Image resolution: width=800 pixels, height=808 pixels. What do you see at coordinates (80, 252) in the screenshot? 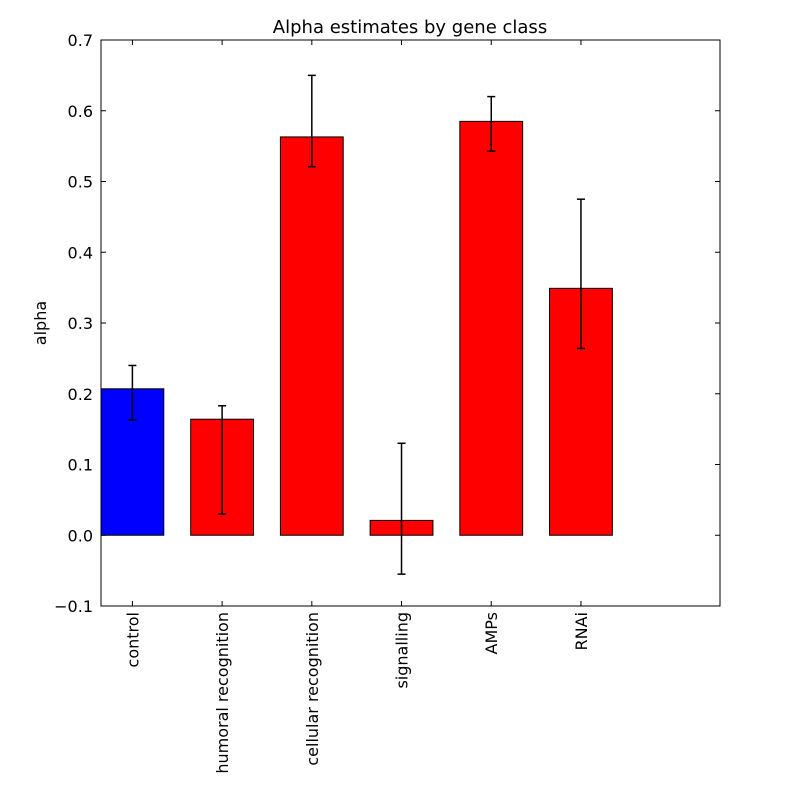
I see `y-tick-label: 0.4` at bounding box center [80, 252].